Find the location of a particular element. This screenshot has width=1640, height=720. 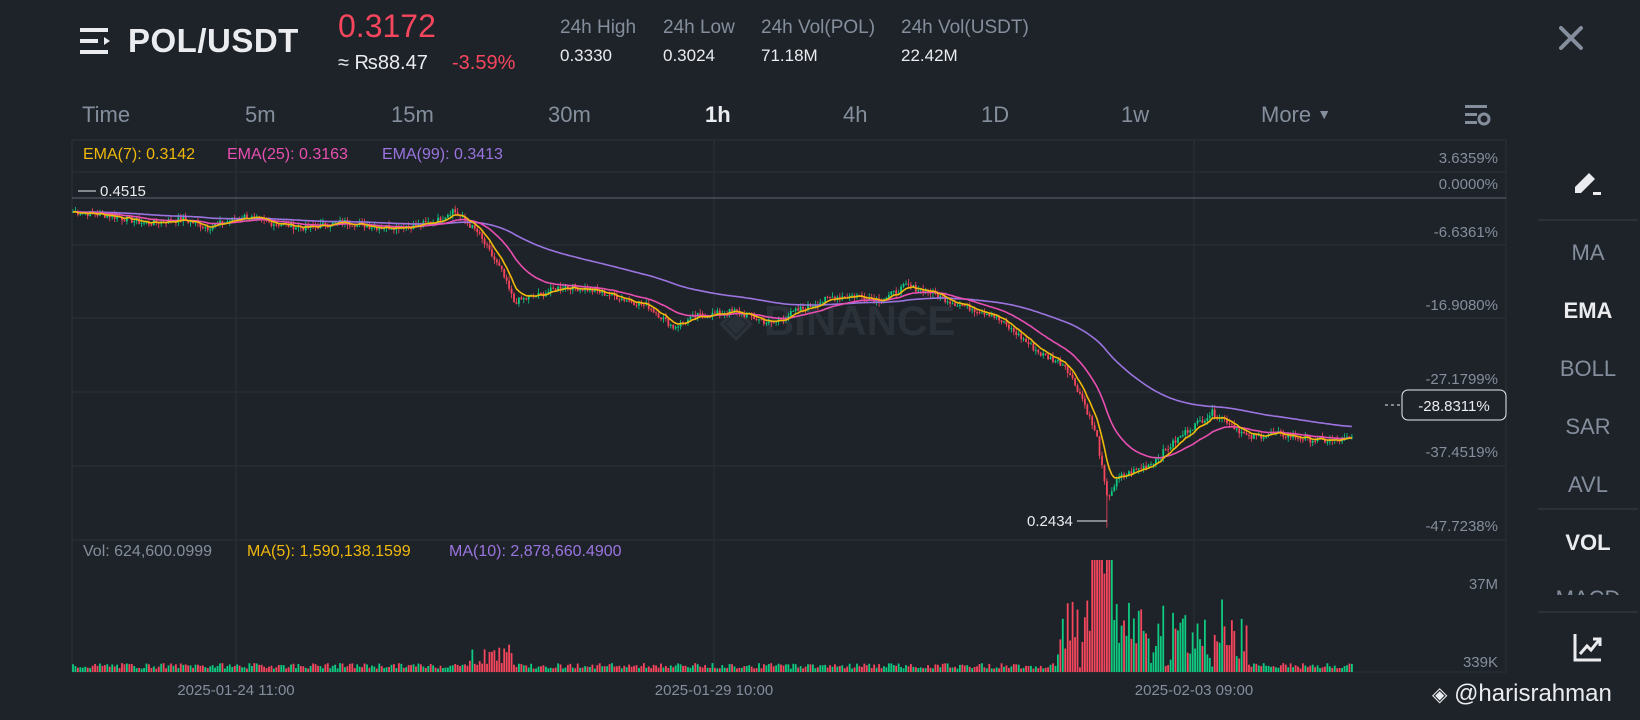

pair-title: POL/USDT is located at coordinates (213, 40).